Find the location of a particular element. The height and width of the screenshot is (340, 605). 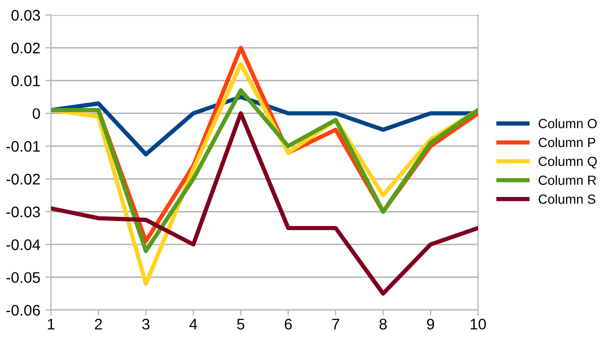

x-tick-label: 6 is located at coordinates (288, 324).